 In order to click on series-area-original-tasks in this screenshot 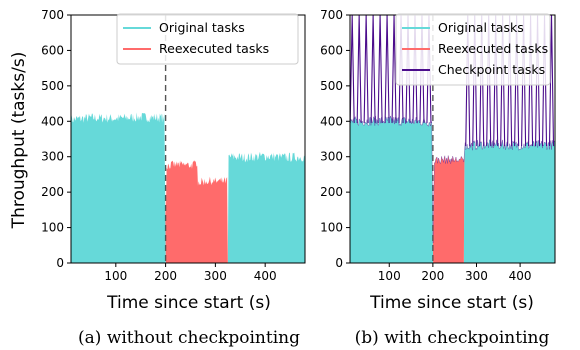, I will do `click(452, 189)`.